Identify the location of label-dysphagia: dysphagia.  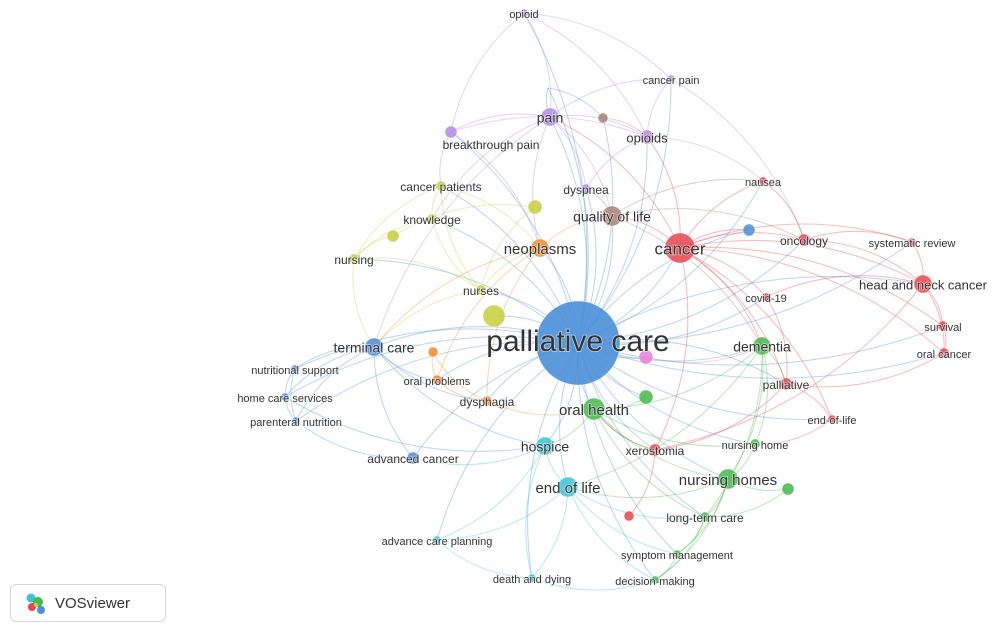
(487, 402).